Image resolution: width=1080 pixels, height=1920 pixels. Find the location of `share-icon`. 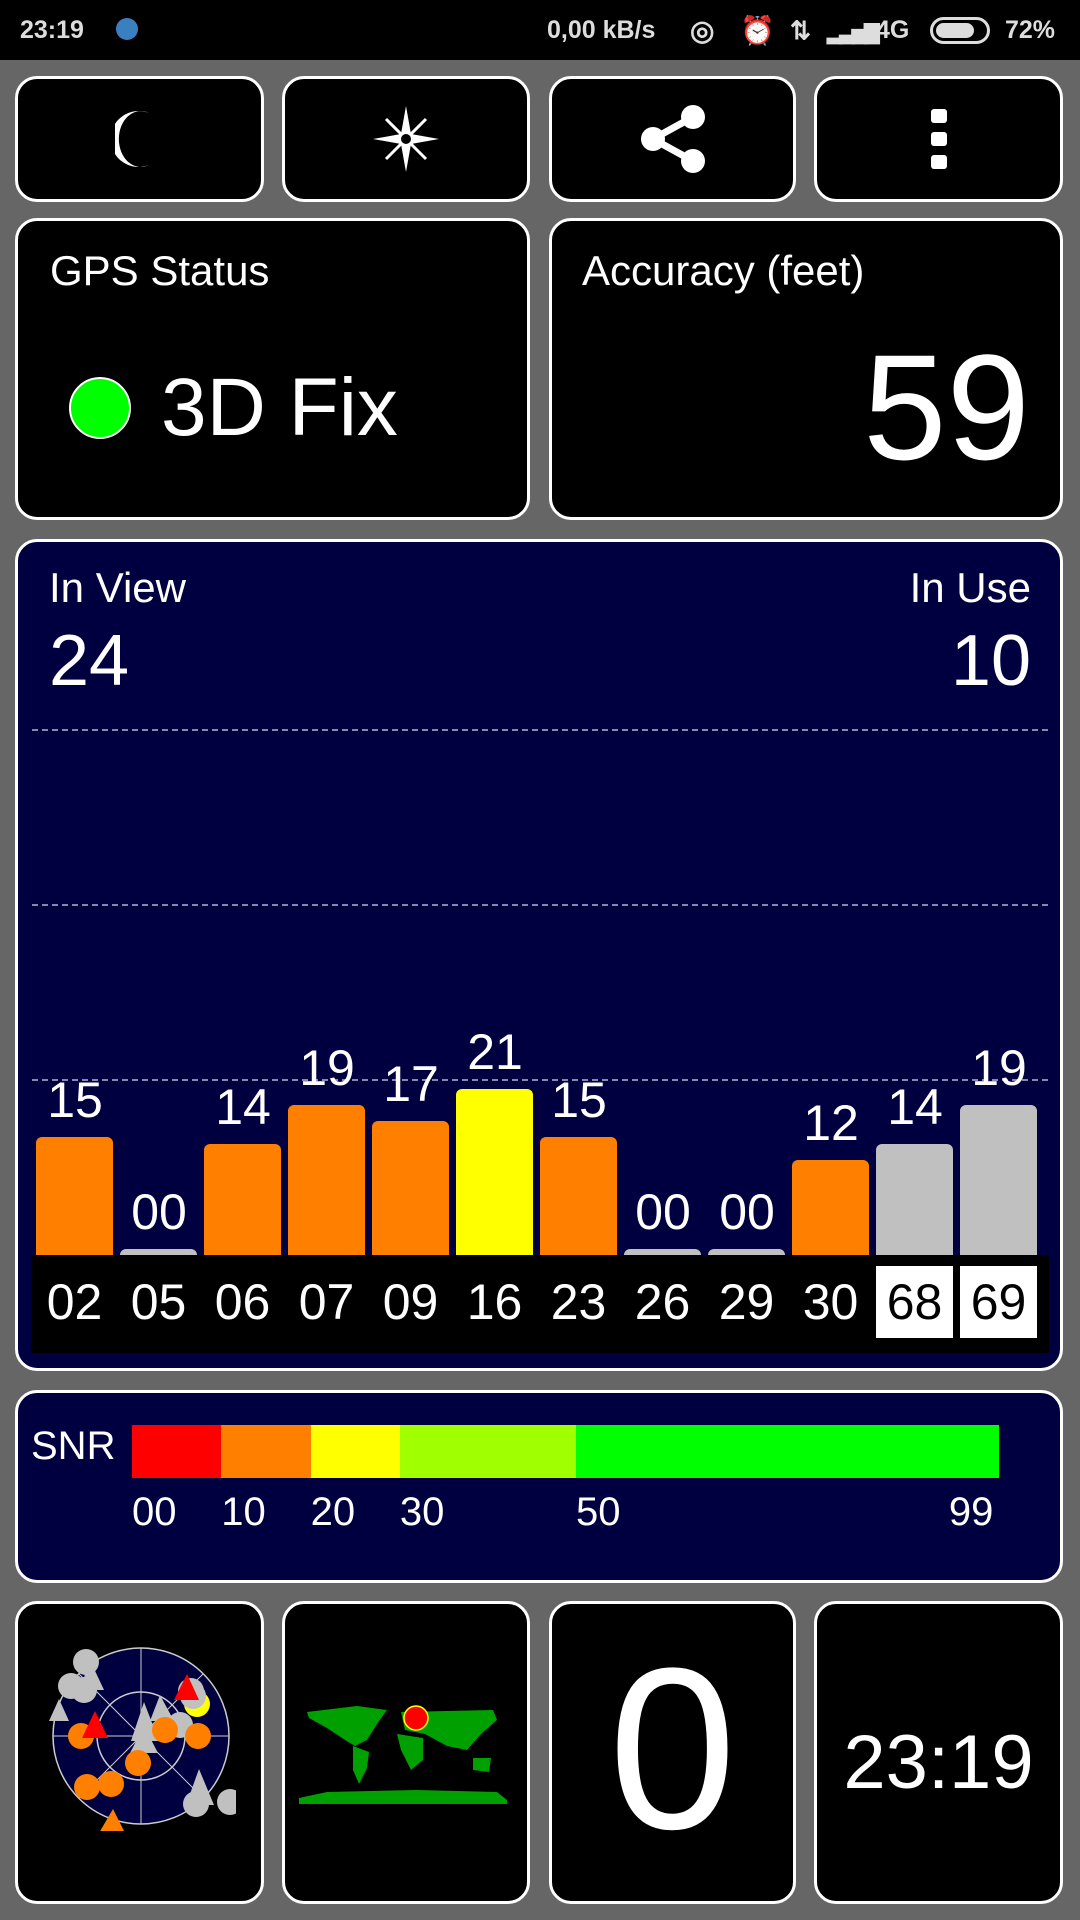

share-icon is located at coordinates (672, 139).